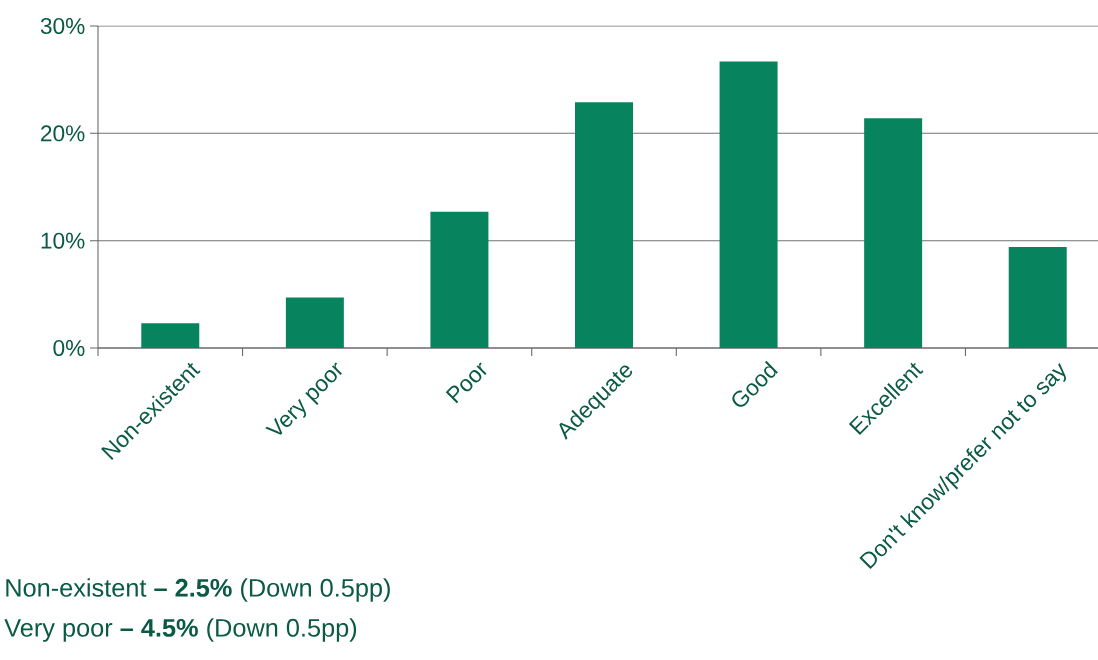 This screenshot has width=1098, height=660. What do you see at coordinates (63, 240) in the screenshot?
I see `y-tick-label: 10%` at bounding box center [63, 240].